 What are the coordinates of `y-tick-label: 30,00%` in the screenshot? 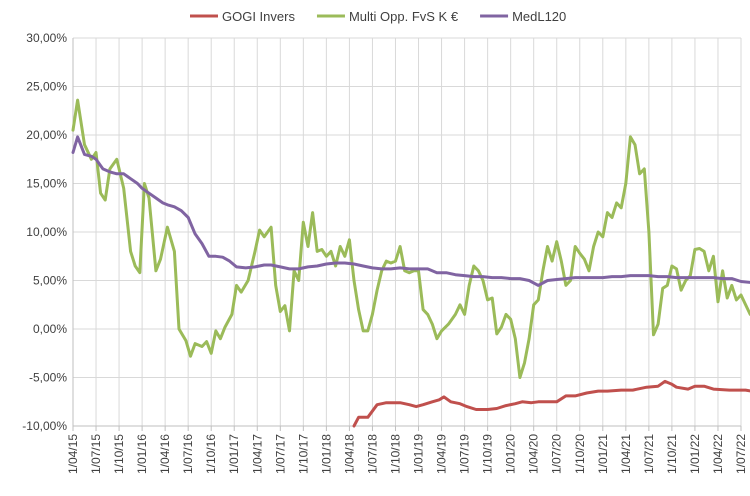 It's located at (46, 38).